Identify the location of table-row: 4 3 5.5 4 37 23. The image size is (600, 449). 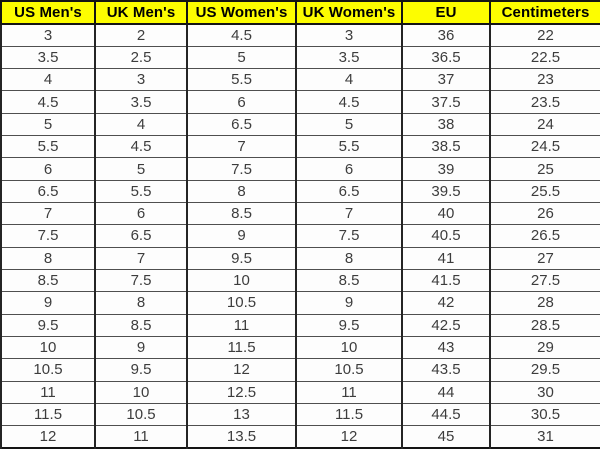
(300, 80).